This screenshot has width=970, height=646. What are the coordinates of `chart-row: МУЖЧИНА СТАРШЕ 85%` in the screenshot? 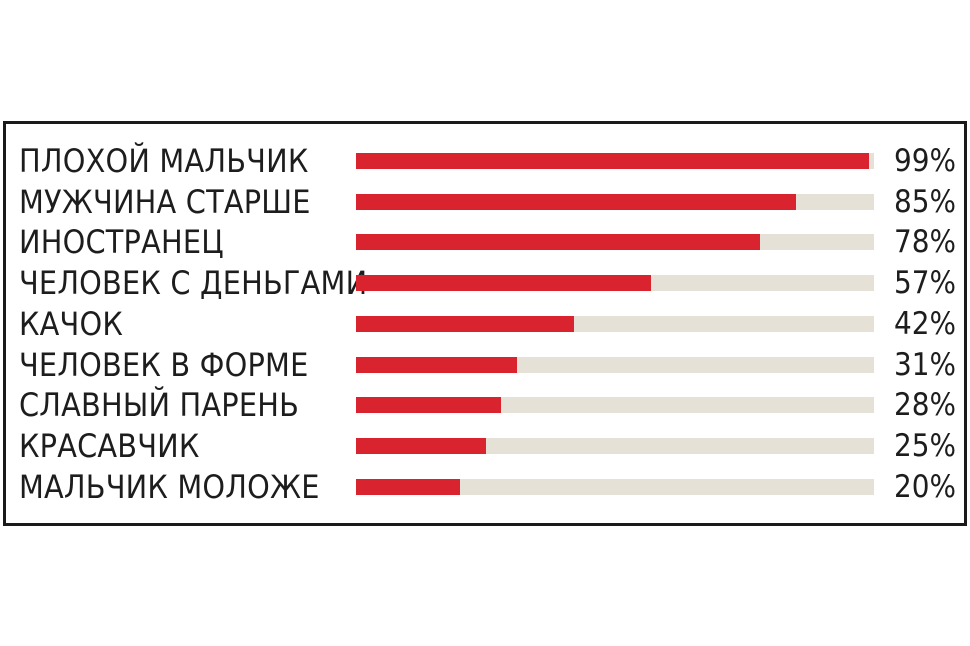 It's located at (485, 202).